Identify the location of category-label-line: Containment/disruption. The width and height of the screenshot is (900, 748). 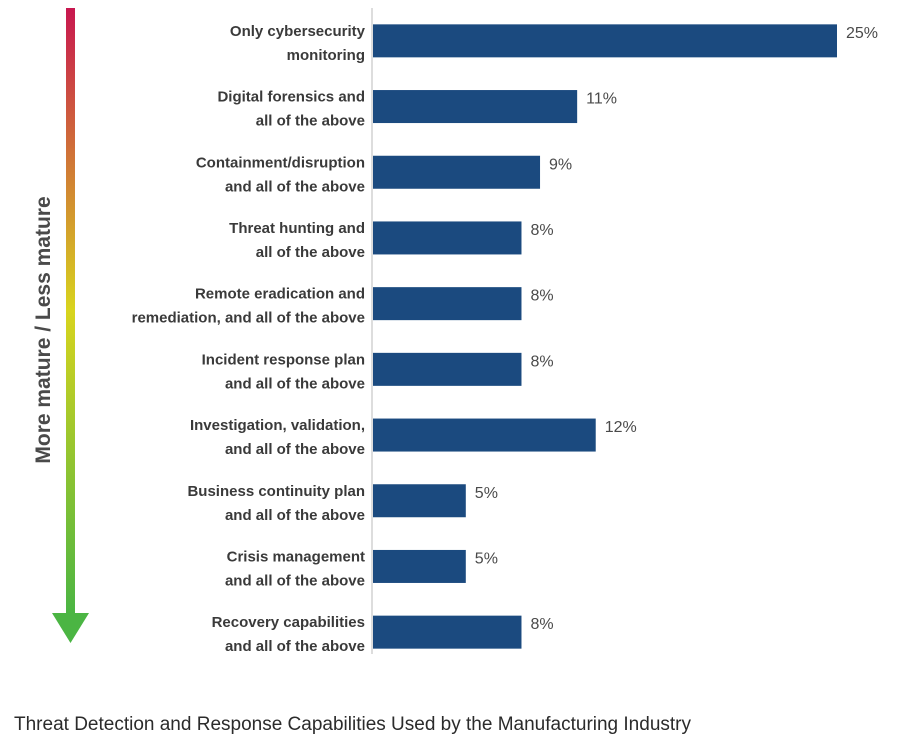
(280, 162).